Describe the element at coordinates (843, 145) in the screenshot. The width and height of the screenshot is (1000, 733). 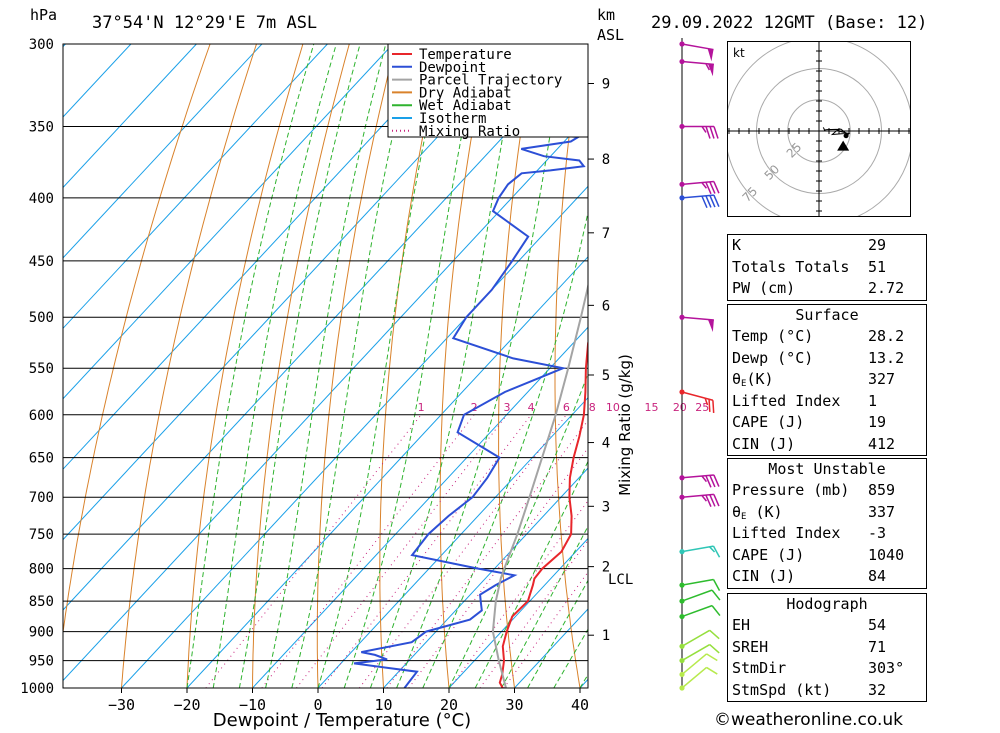
I see `storm-motion-marker` at that location.